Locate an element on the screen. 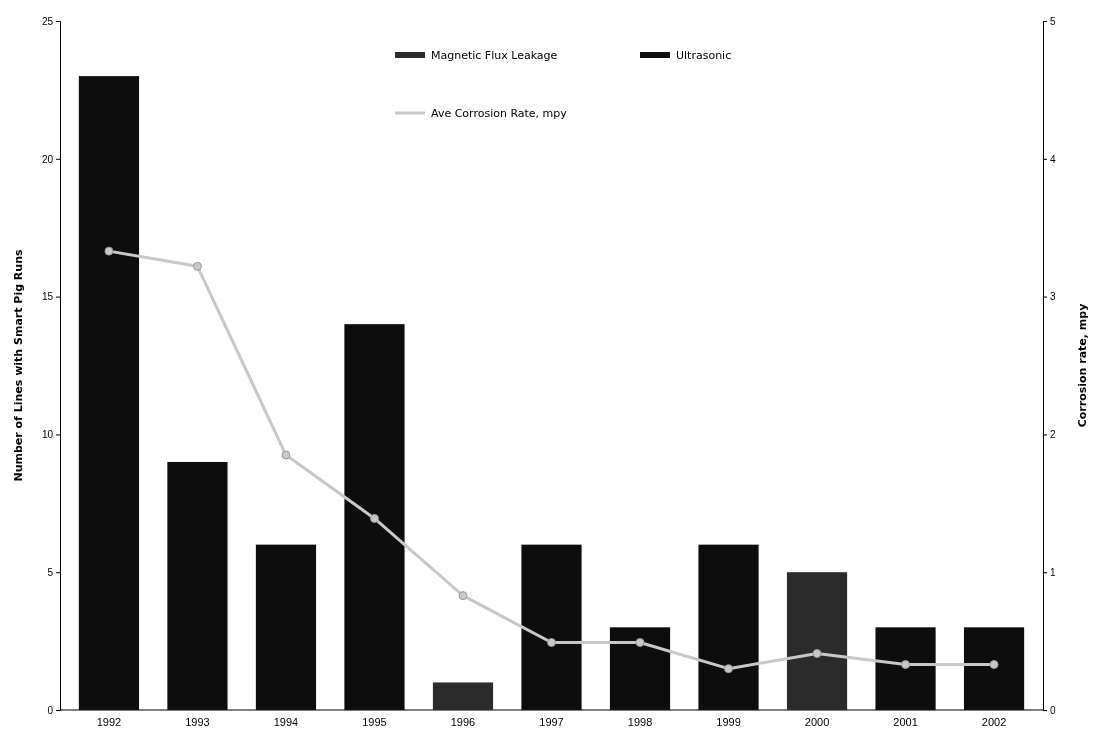  x-tick-label: 1997 is located at coordinates (551, 721).